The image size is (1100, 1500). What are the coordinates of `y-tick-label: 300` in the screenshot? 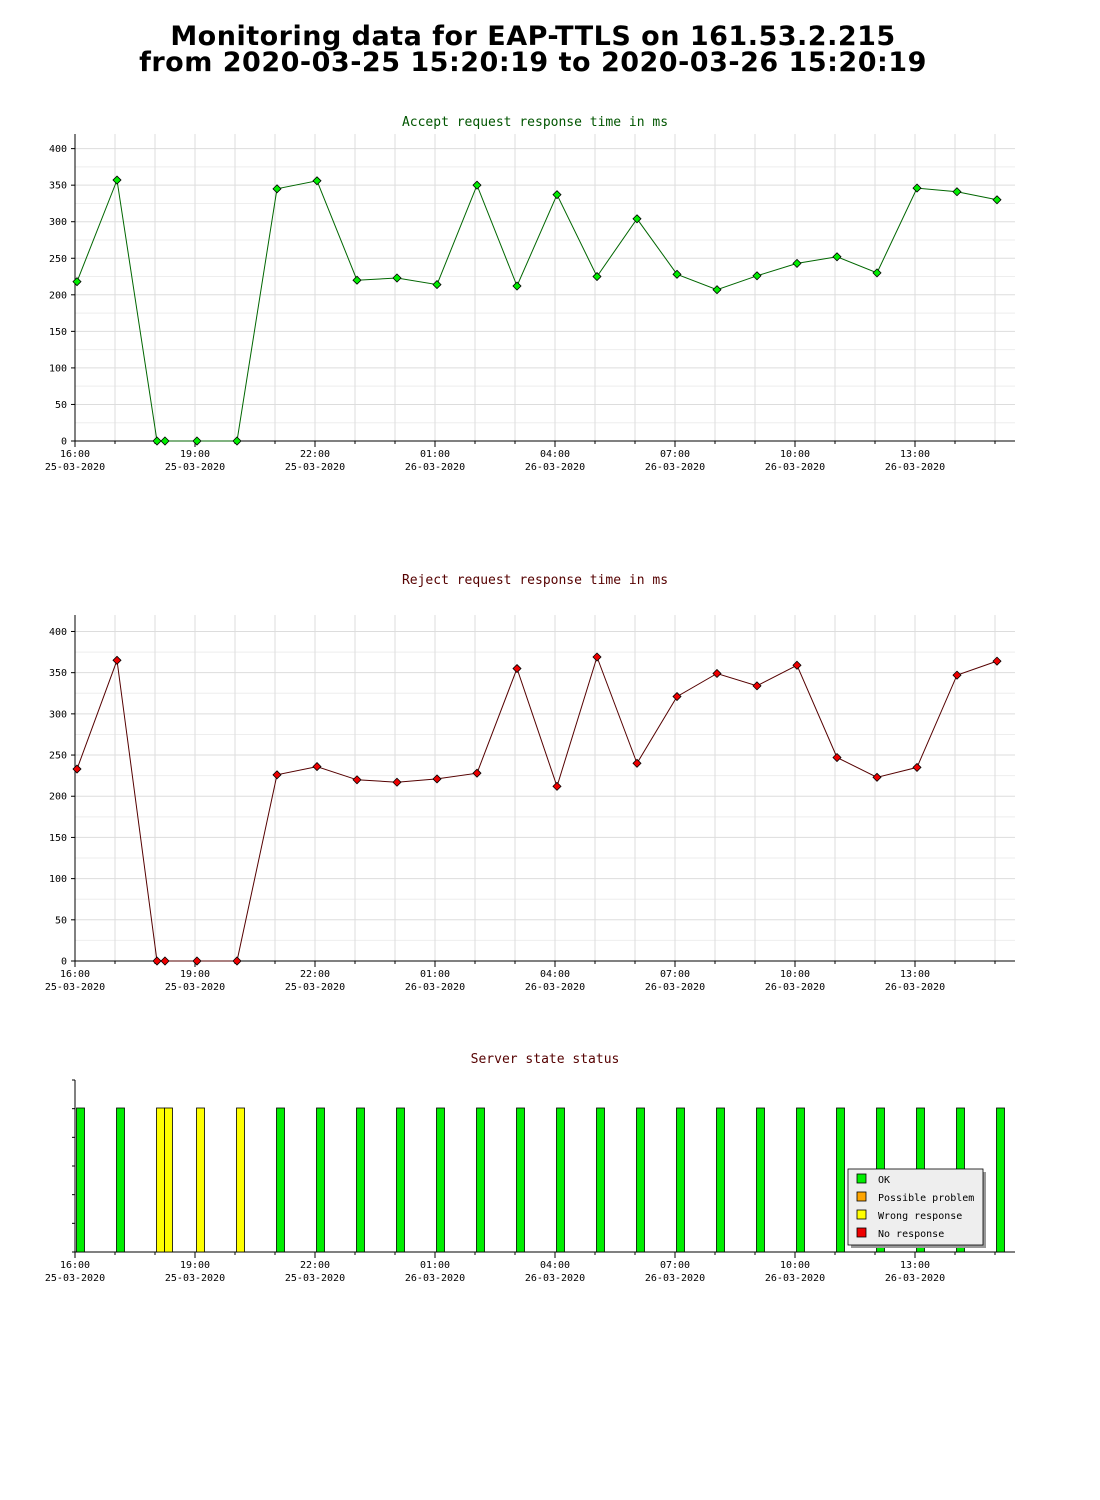 It's located at (58, 714).